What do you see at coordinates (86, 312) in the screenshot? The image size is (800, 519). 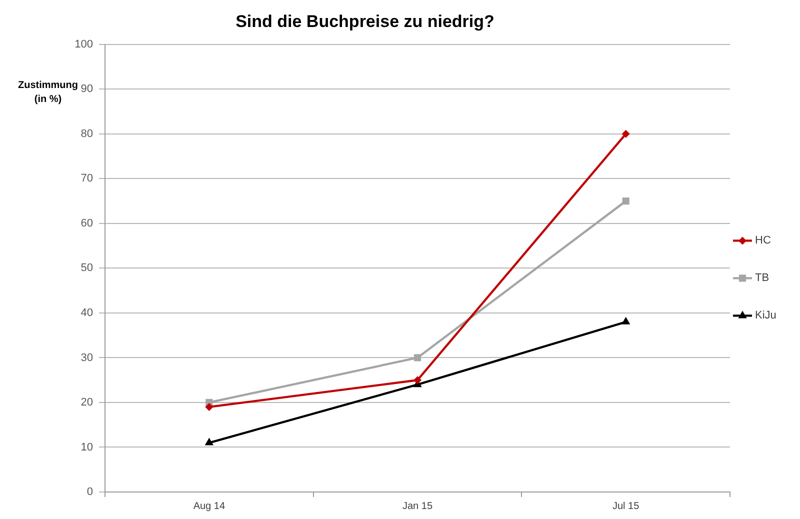 I see `y-tick-label: 40` at bounding box center [86, 312].